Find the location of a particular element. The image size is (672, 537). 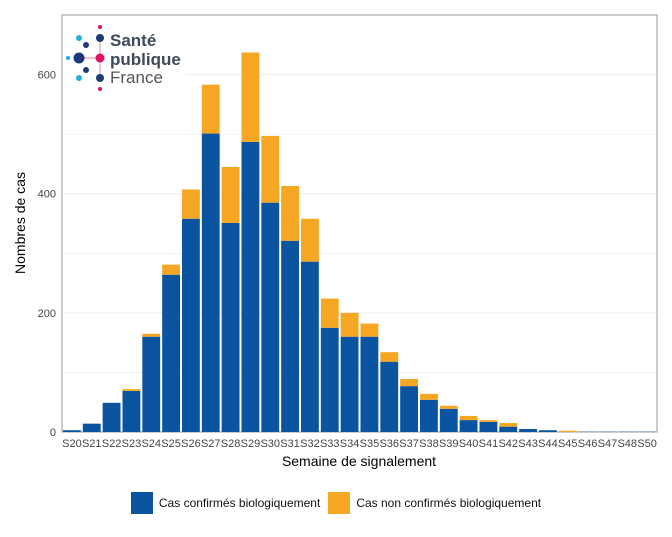

x-tick-label: S38 is located at coordinates (429, 444).